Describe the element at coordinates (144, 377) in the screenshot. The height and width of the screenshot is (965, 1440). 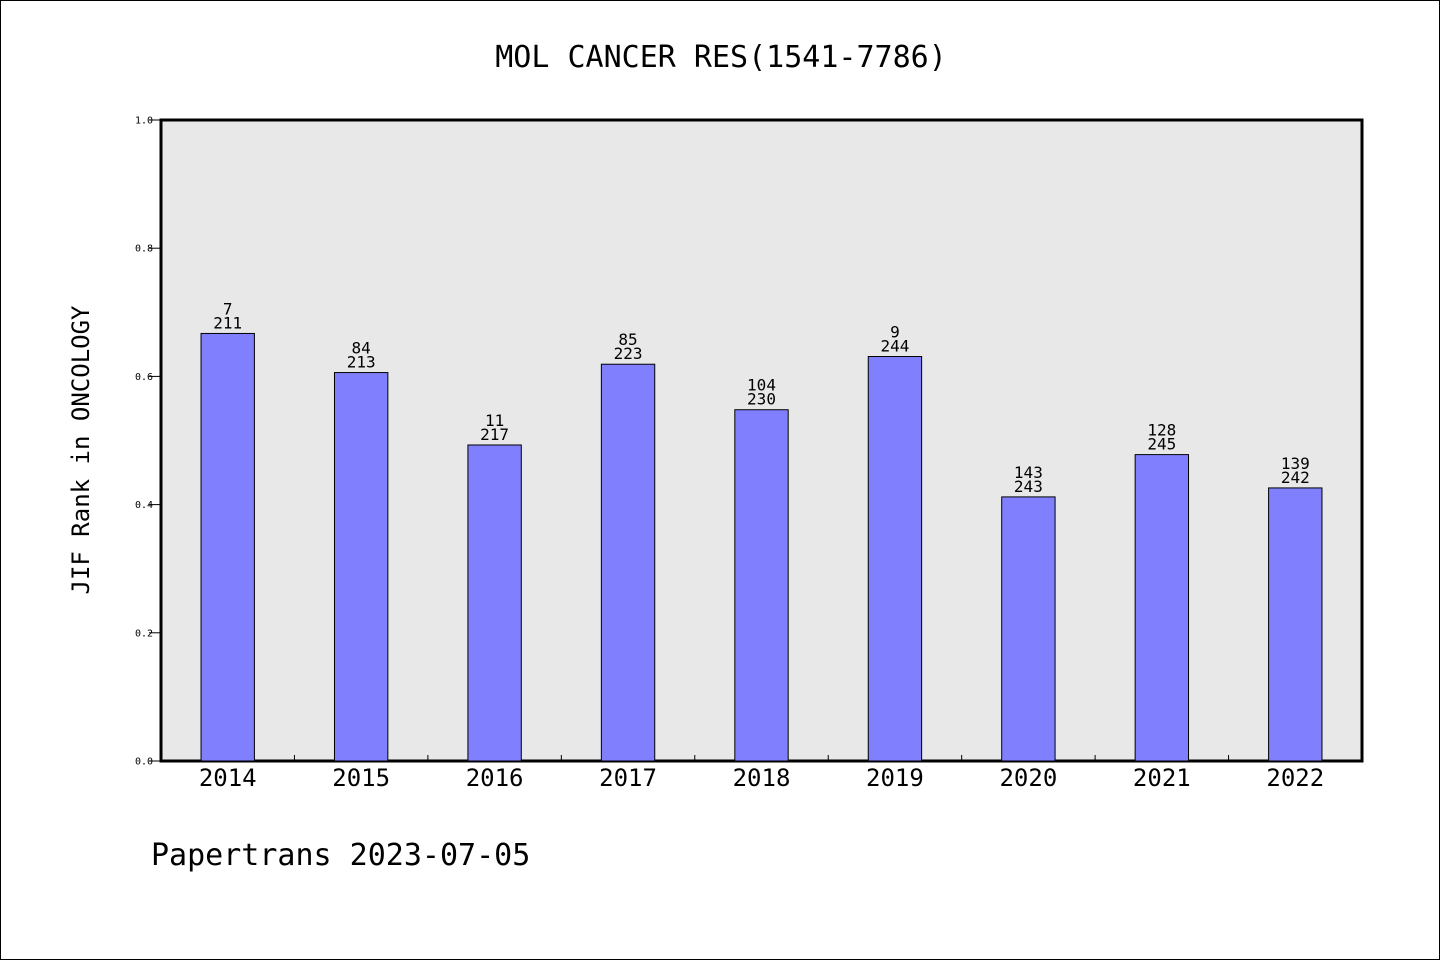
I see `y-tick-label: 0.6` at that location.